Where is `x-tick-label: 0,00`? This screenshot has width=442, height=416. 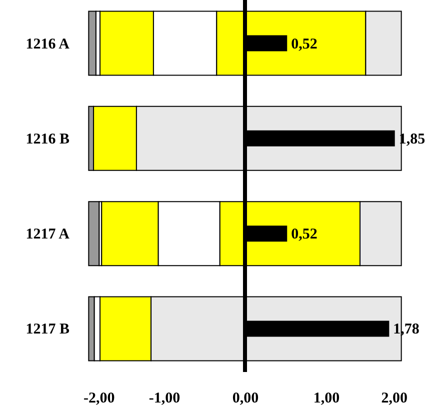 x-tick-label: 0,00 is located at coordinates (245, 398).